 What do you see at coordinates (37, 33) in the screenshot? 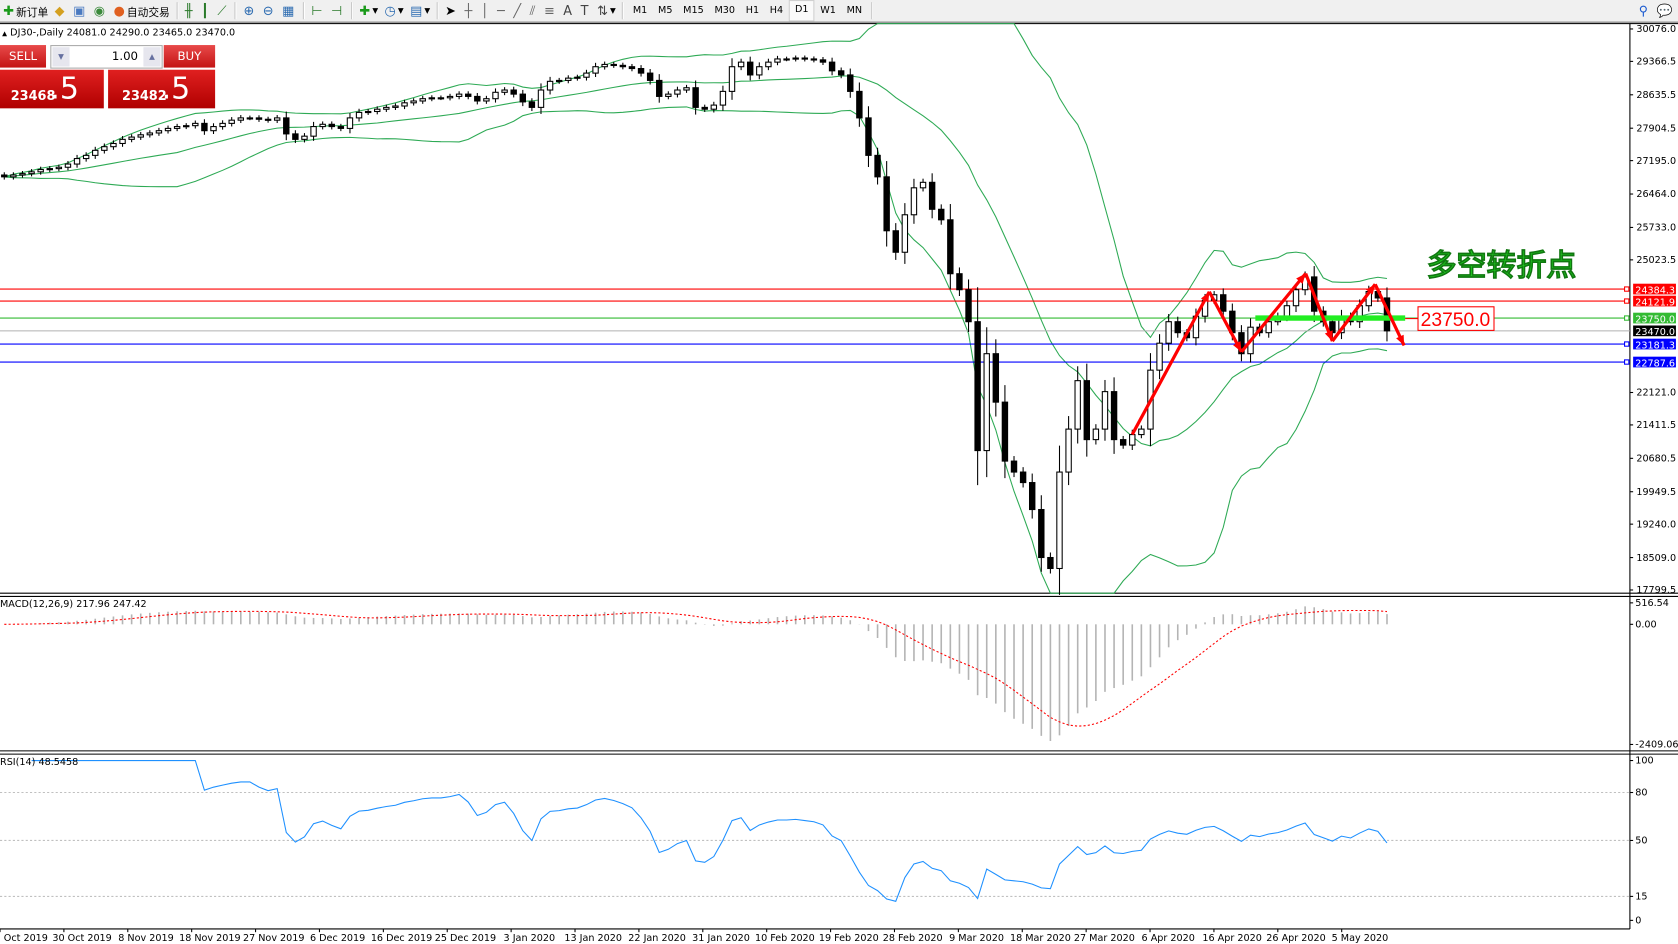
I see `symbol-label: DJ30-,Daily` at bounding box center [37, 33].